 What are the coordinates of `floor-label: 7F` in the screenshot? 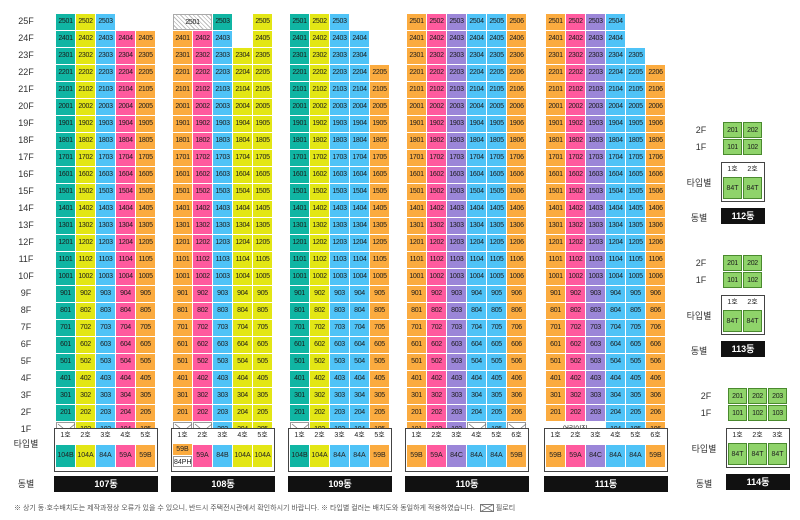 It's located at (26, 327).